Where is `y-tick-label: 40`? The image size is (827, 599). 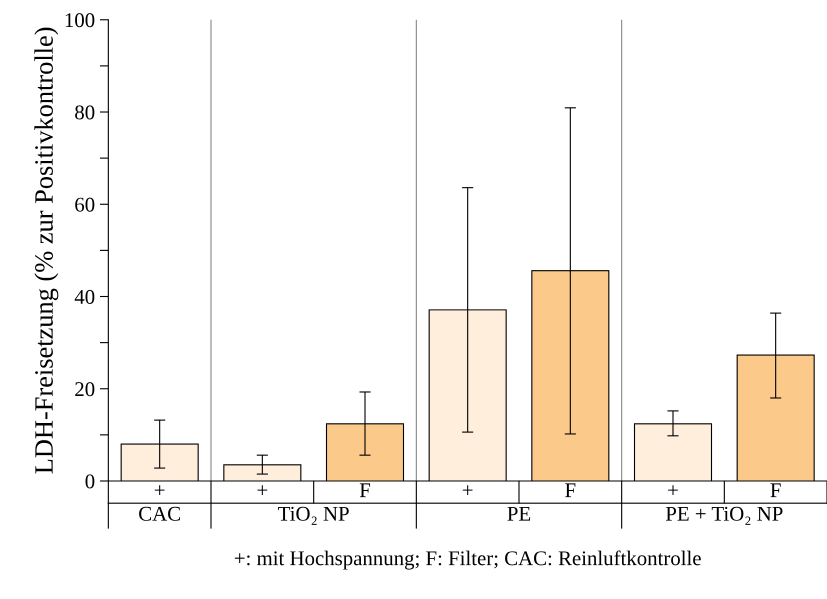
y-tick-label: 40 is located at coordinates (84, 297).